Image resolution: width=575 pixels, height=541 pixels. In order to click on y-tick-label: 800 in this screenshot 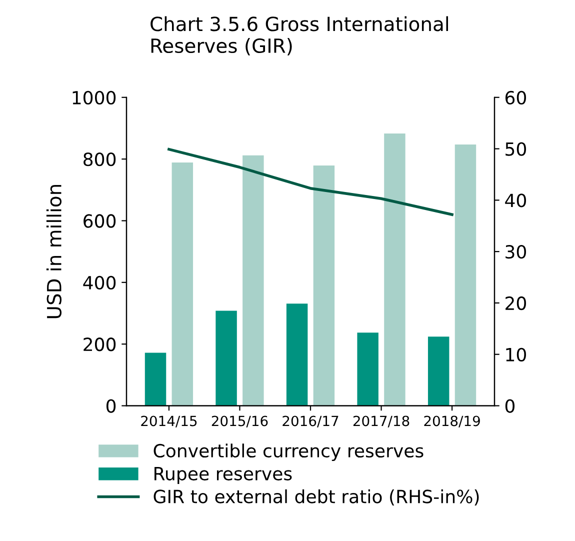, I will do `click(100, 159)`.